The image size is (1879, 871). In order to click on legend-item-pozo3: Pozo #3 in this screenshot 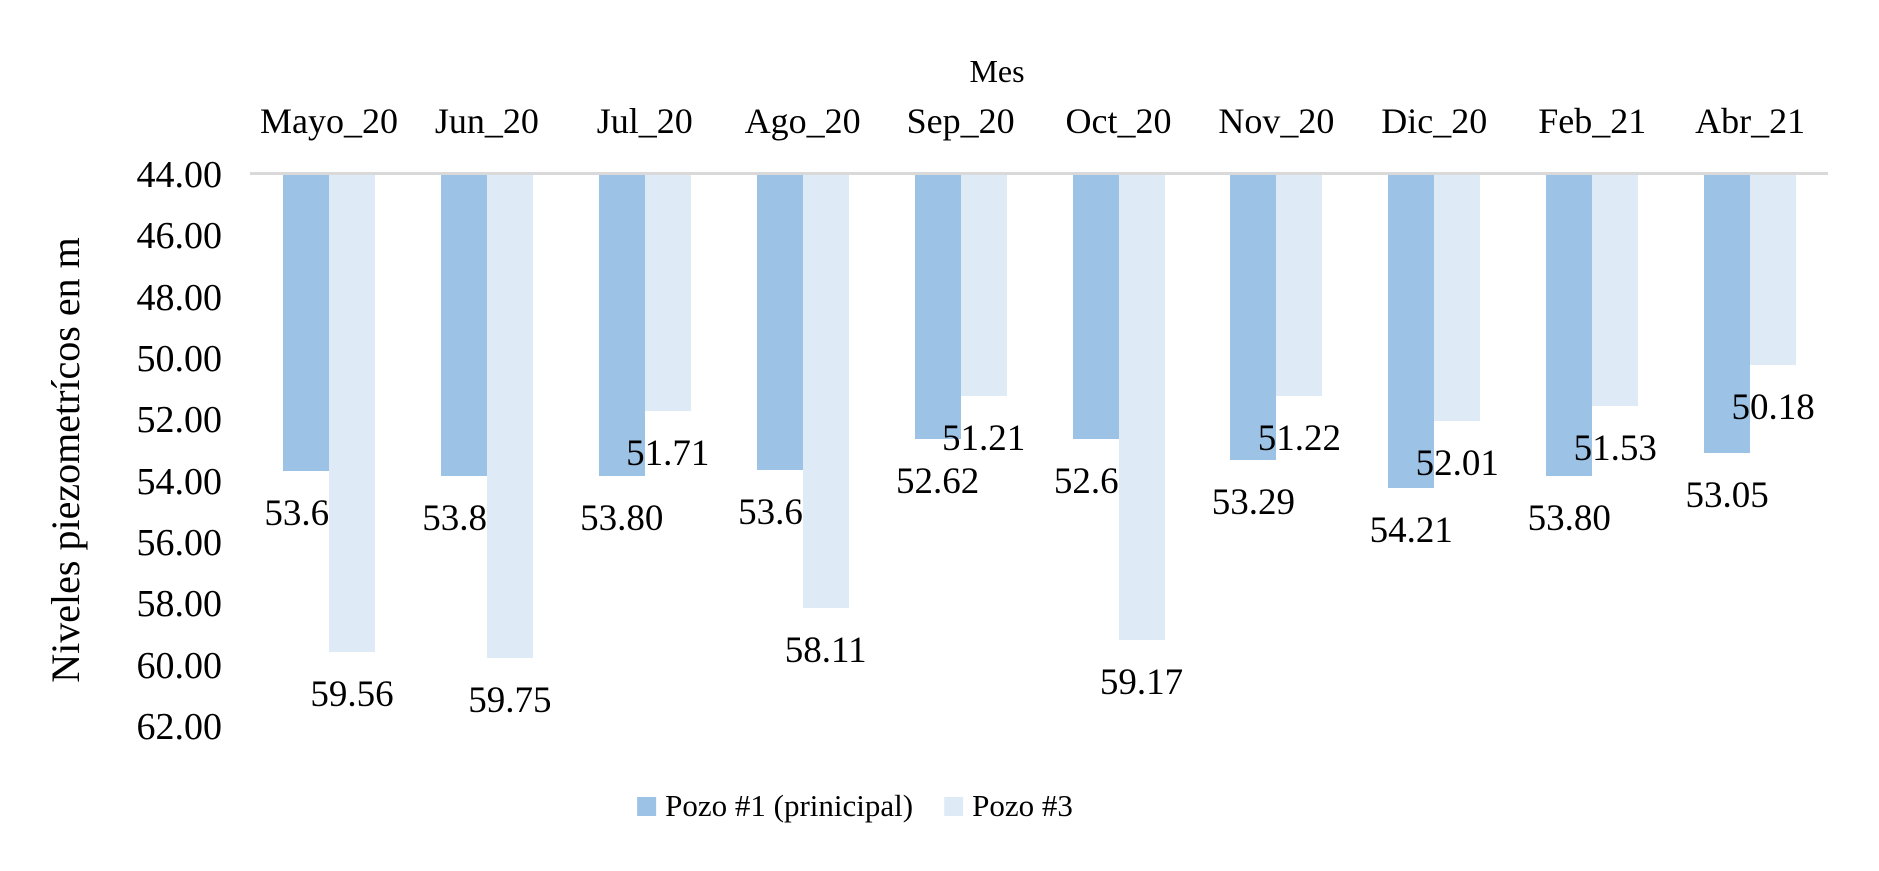, I will do `click(1008, 806)`.